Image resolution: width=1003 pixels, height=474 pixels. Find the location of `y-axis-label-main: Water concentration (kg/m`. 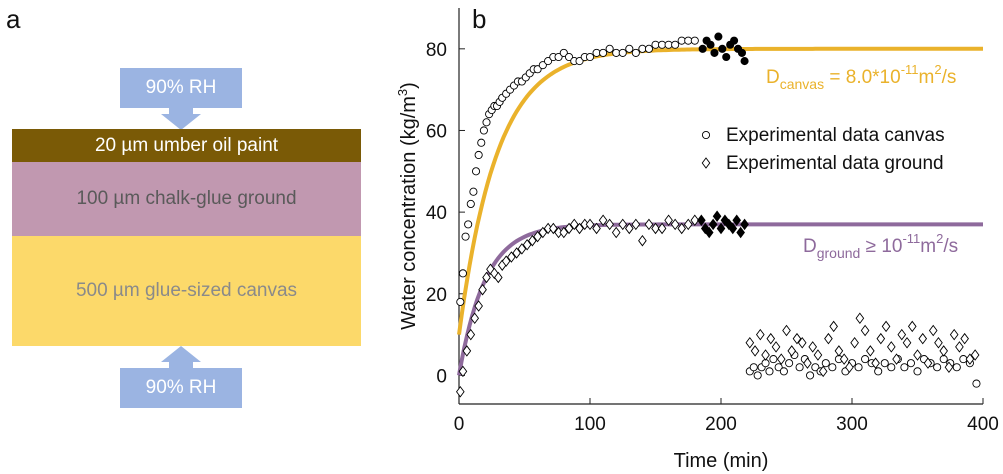

y-axis-label-main: Water concentration (kg/m is located at coordinates (409, 213).